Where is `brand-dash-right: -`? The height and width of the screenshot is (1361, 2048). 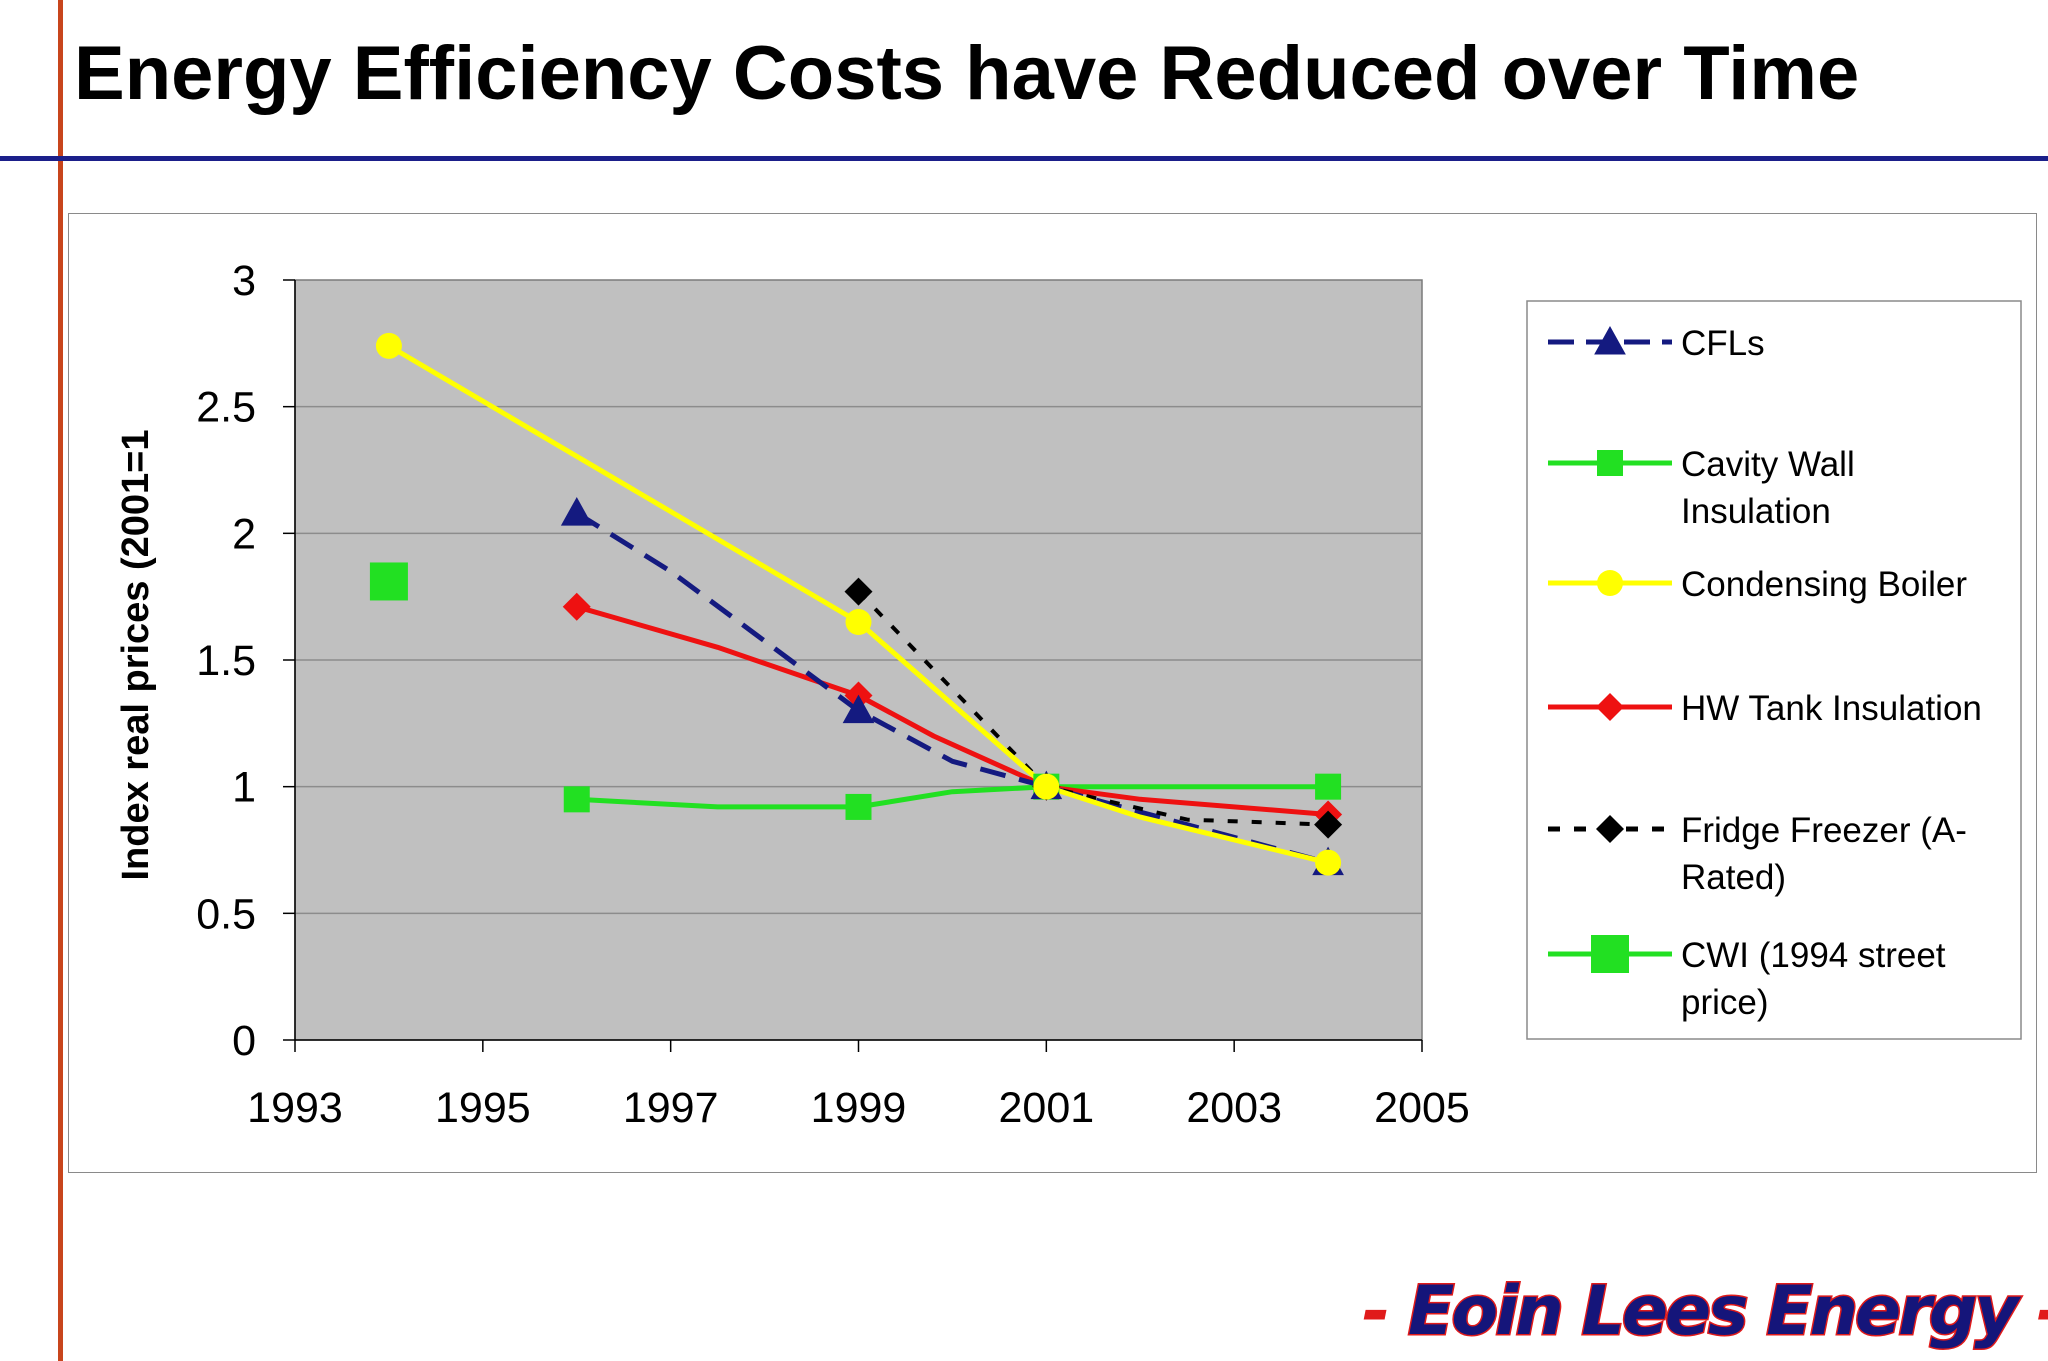
brand-dash-right: - is located at coordinates (2042, 1311).